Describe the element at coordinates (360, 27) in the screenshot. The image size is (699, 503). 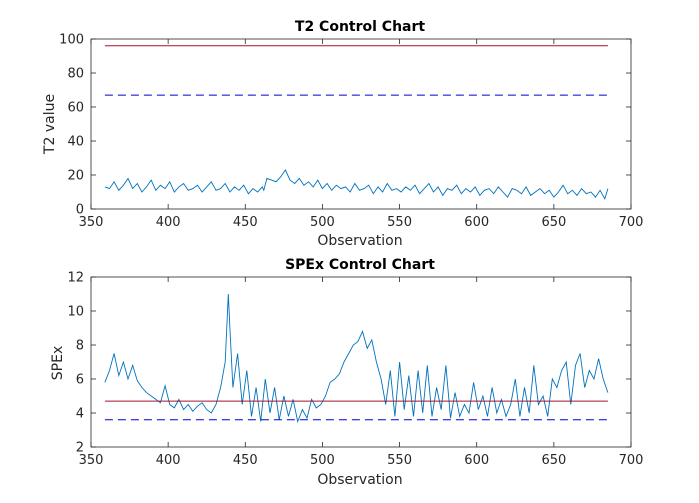
I see `t2-chart-title: T2 Control Chart` at that location.